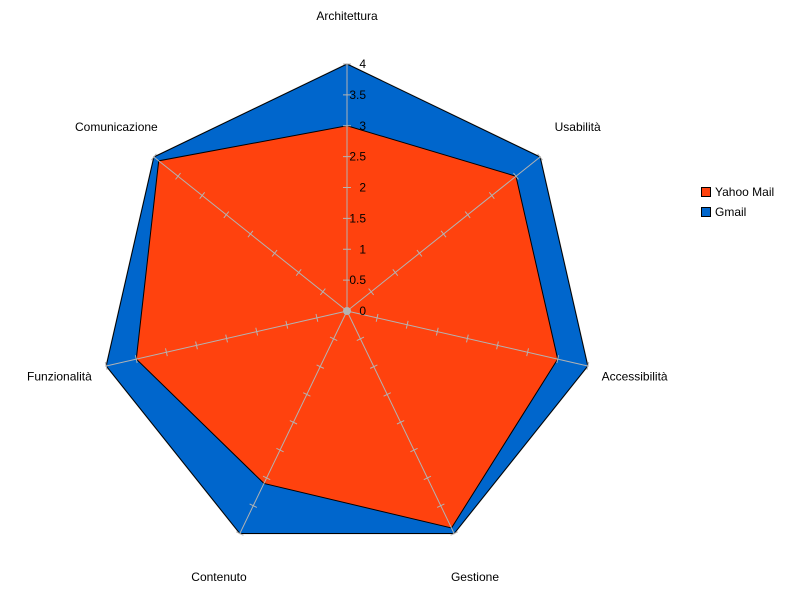 The image size is (801, 595). Describe the element at coordinates (362, 311) in the screenshot. I see `radial-tick-label: 0` at that location.